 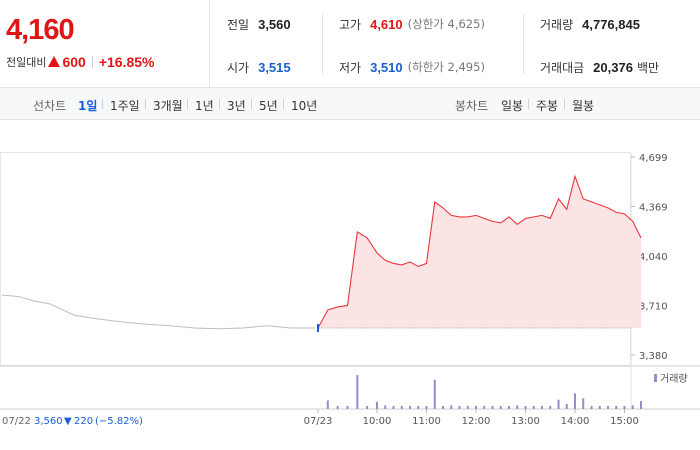 I want to click on upper-limit: (상한가 4,625), so click(x=446, y=24).